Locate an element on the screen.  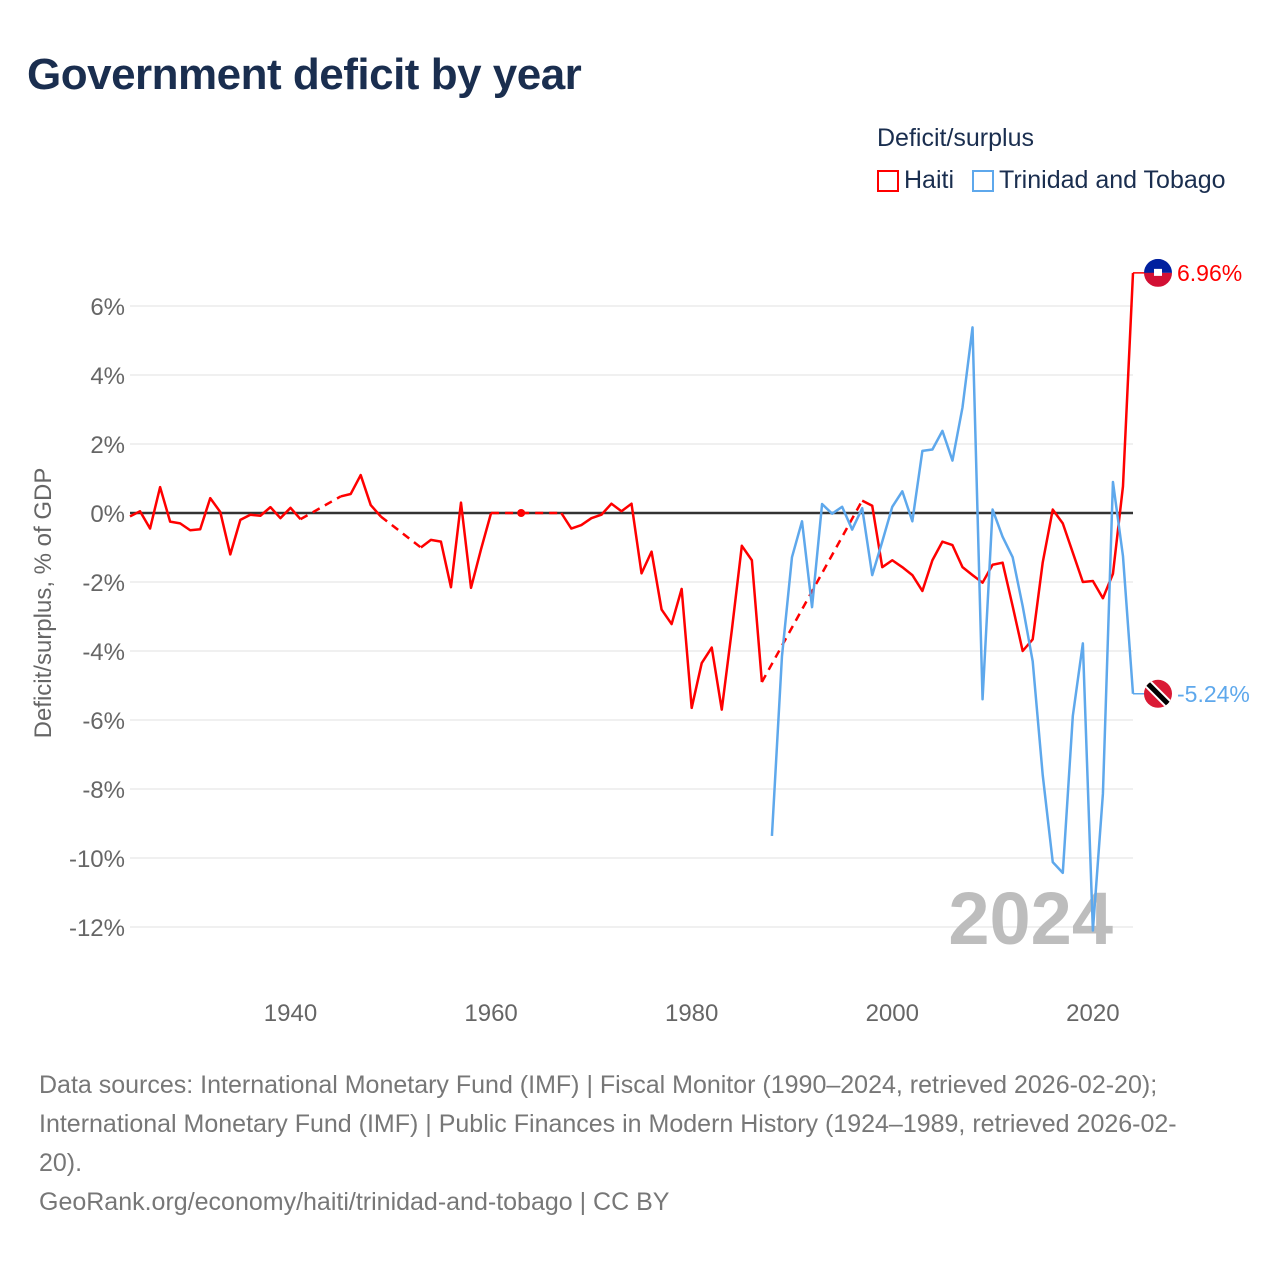
y-tick-label: 6% is located at coordinates (107, 307).